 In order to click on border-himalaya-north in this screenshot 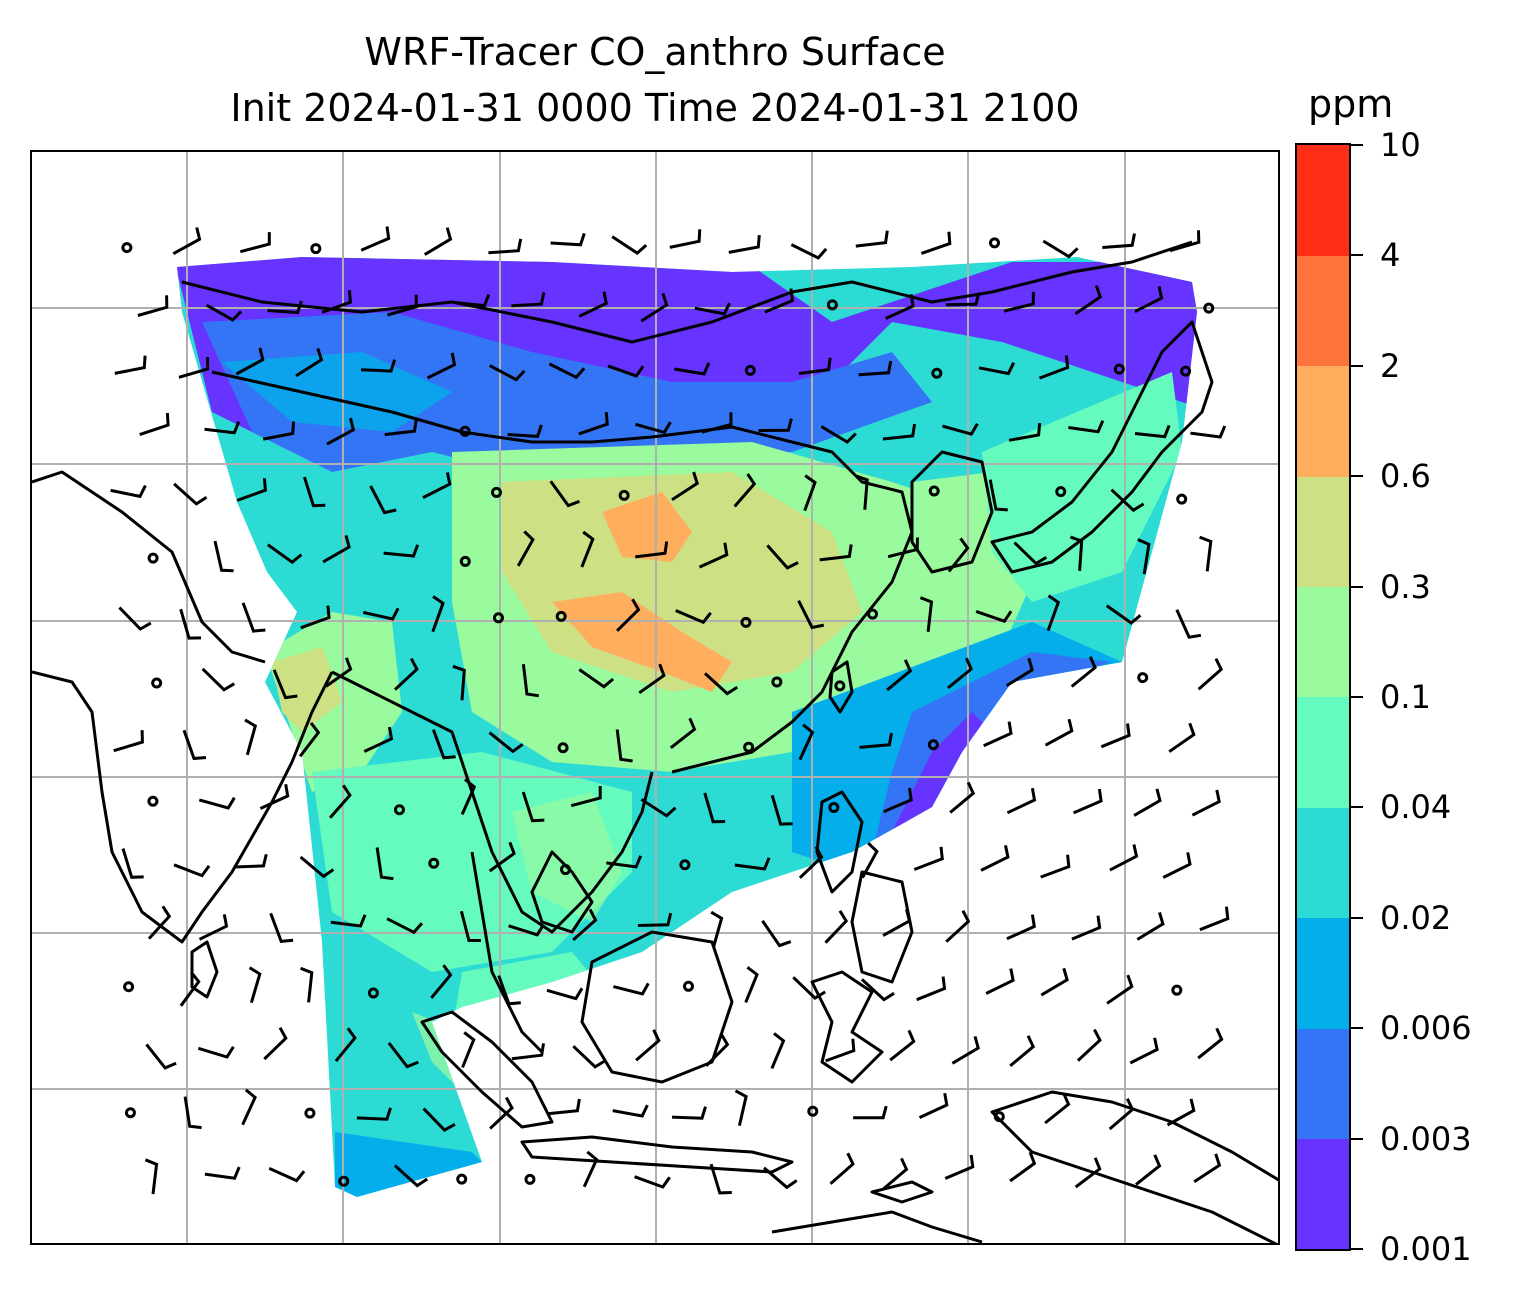, I will do `click(687, 292)`.